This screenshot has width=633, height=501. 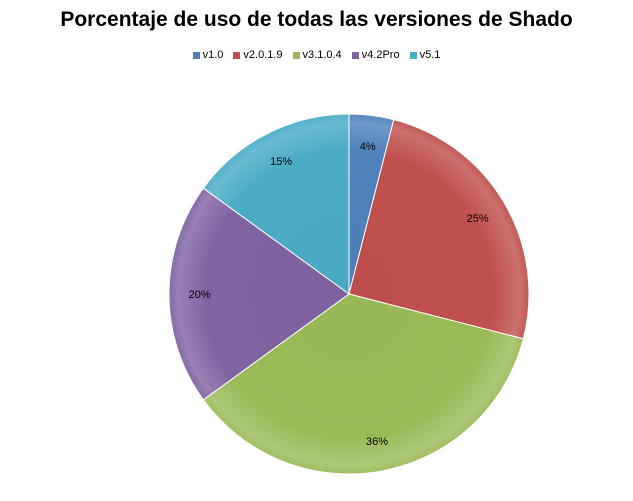 I want to click on legend-label: v5.1, so click(x=430, y=55).